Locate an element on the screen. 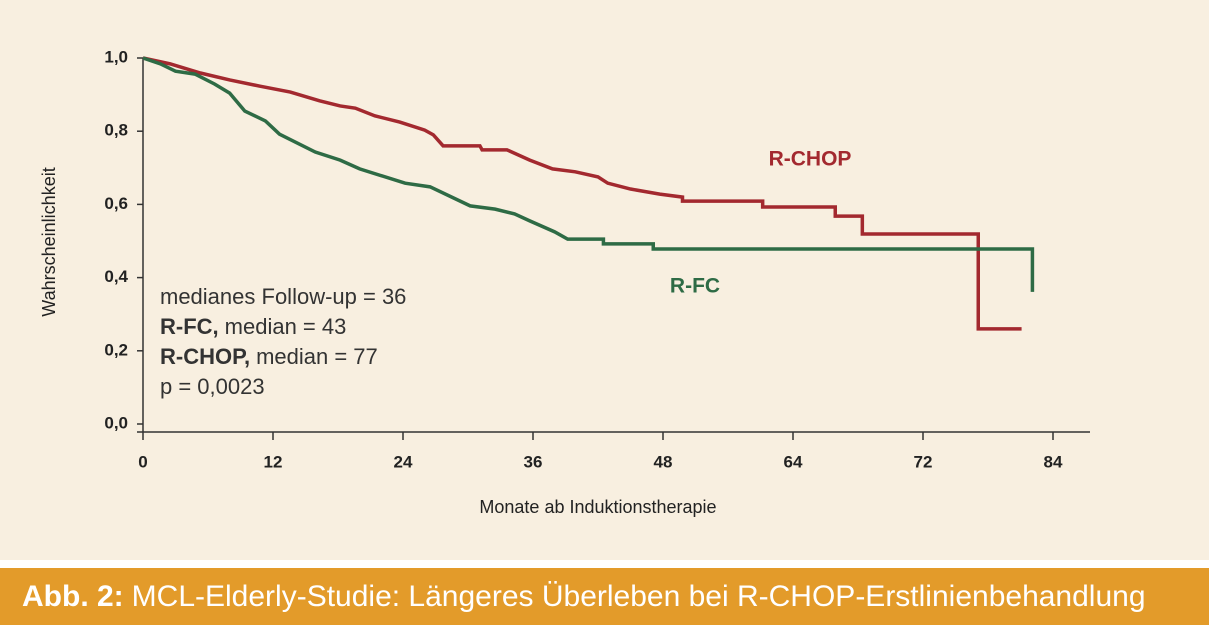 The image size is (1209, 625). stat-line: R-CHOP, median = 77 is located at coordinates (269, 356).